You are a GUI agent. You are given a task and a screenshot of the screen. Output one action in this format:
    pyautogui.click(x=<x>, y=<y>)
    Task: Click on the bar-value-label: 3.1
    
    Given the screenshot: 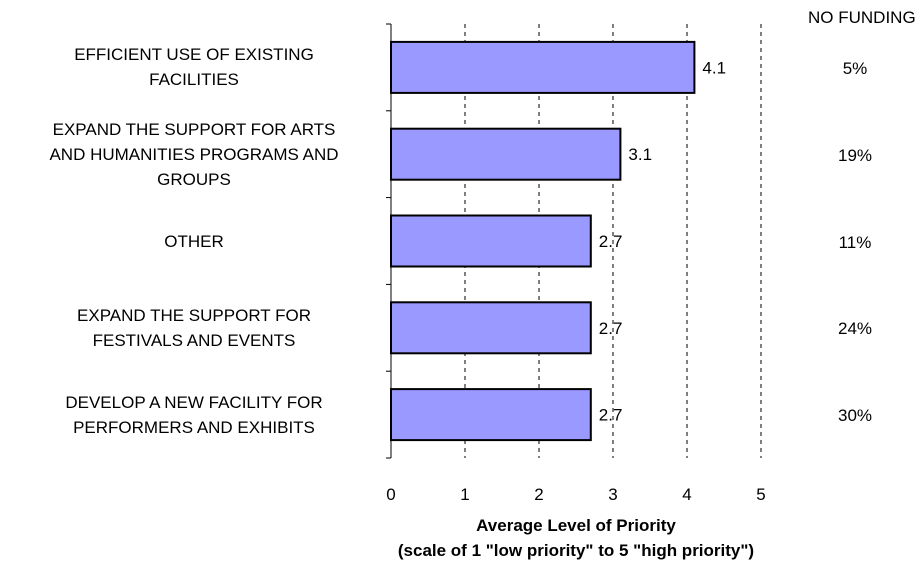 What is the action you would take?
    pyautogui.click(x=640, y=154)
    